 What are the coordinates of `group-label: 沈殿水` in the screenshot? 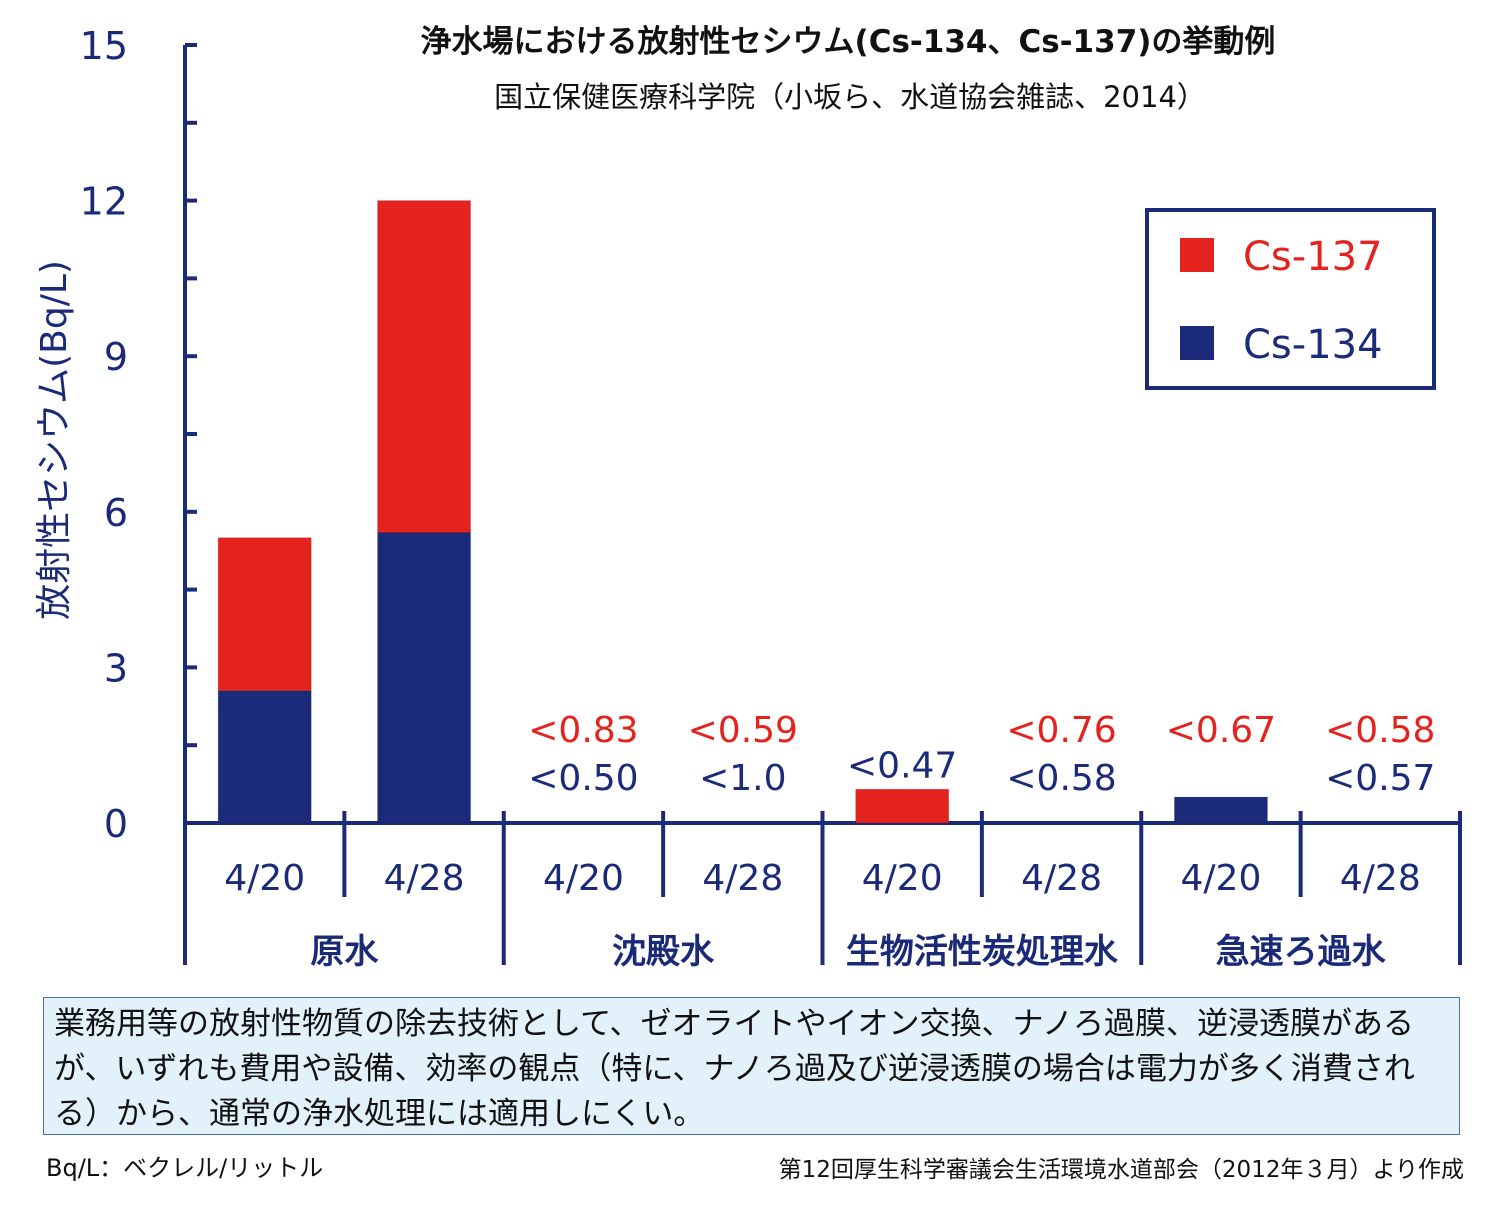 It's located at (663, 952).